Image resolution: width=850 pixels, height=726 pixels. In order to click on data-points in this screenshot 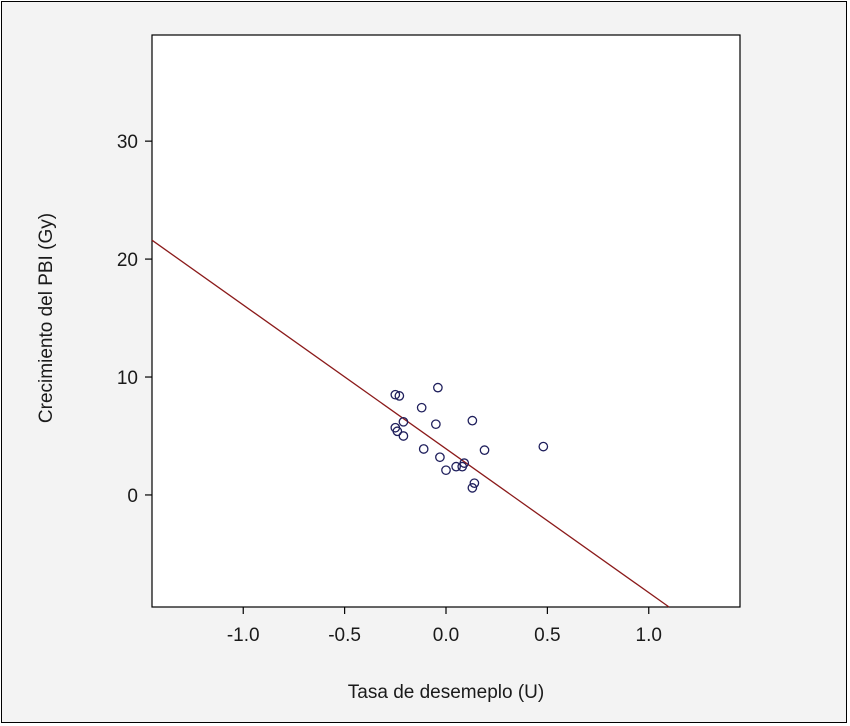, I will do `click(469, 437)`.